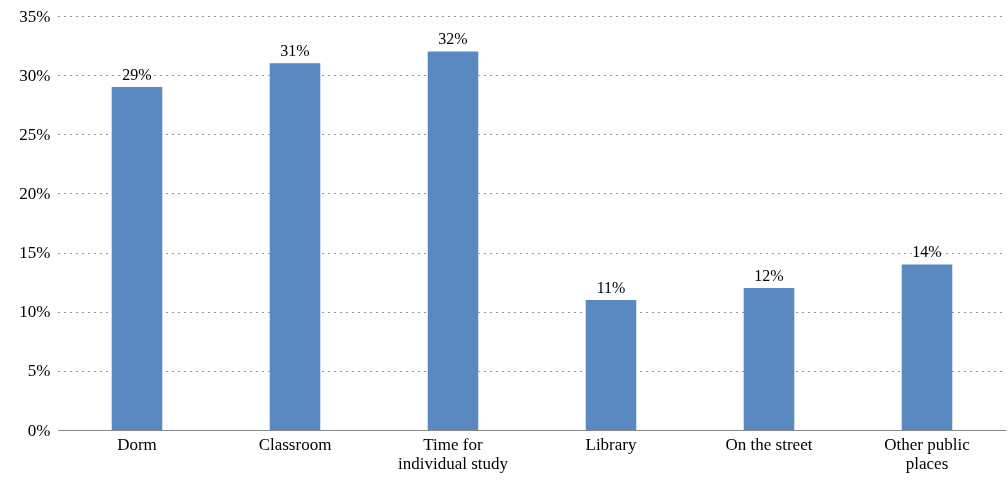  Describe the element at coordinates (35, 193) in the screenshot. I see `y-tick-label: 20%` at that location.